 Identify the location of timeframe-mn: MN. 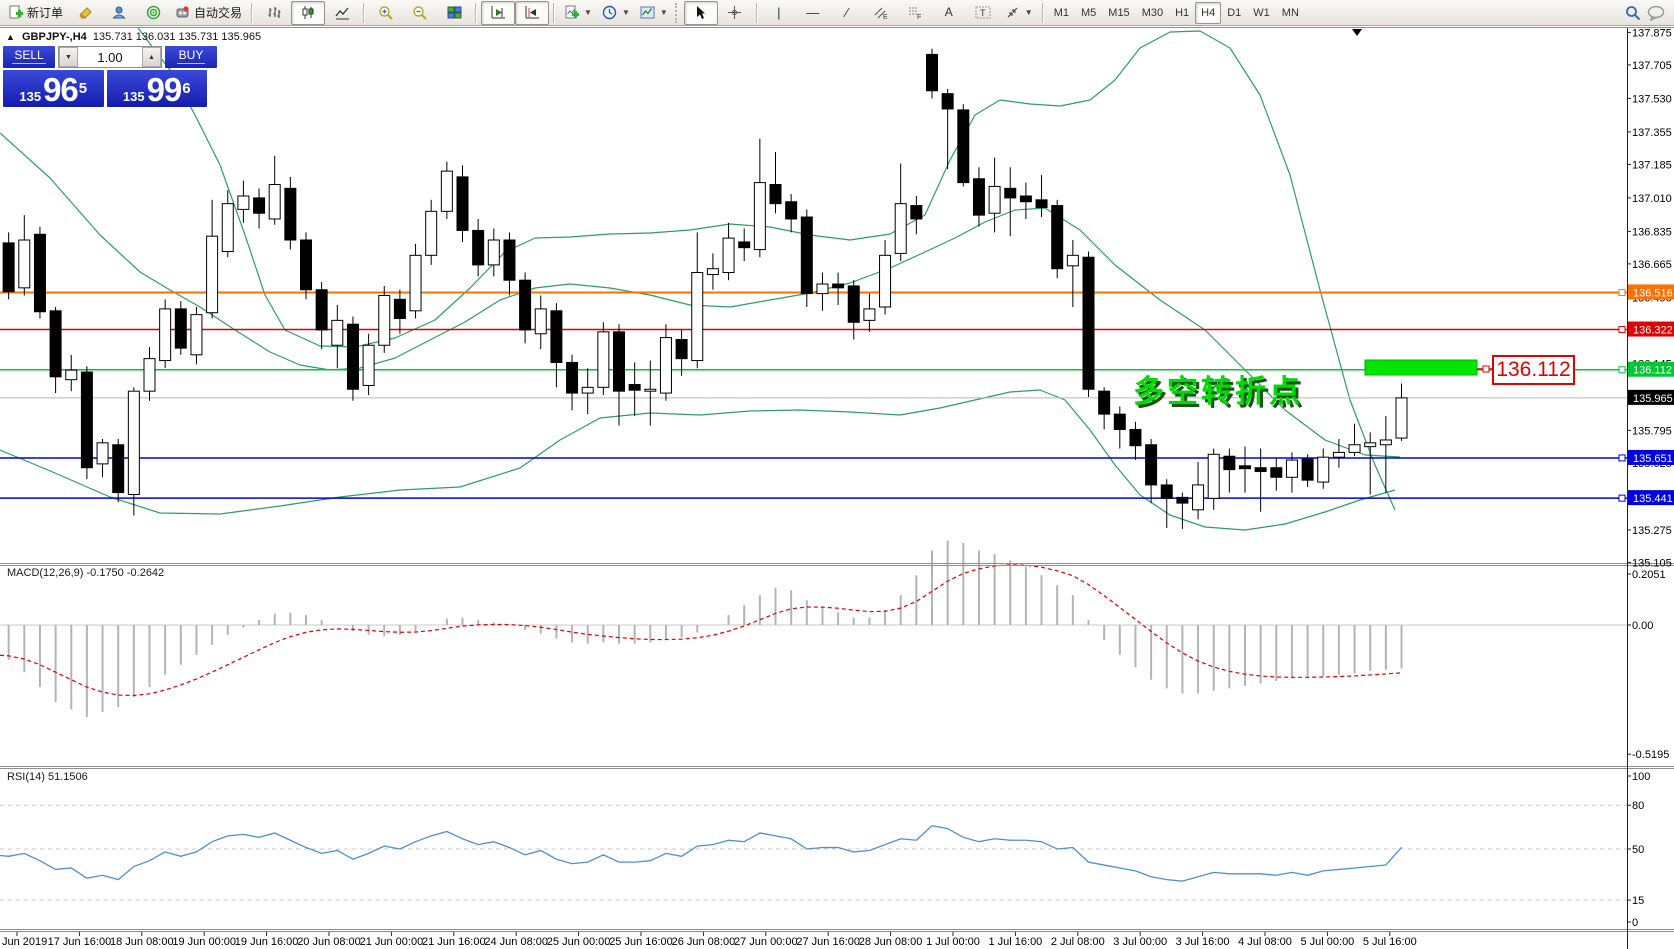
(1290, 12).